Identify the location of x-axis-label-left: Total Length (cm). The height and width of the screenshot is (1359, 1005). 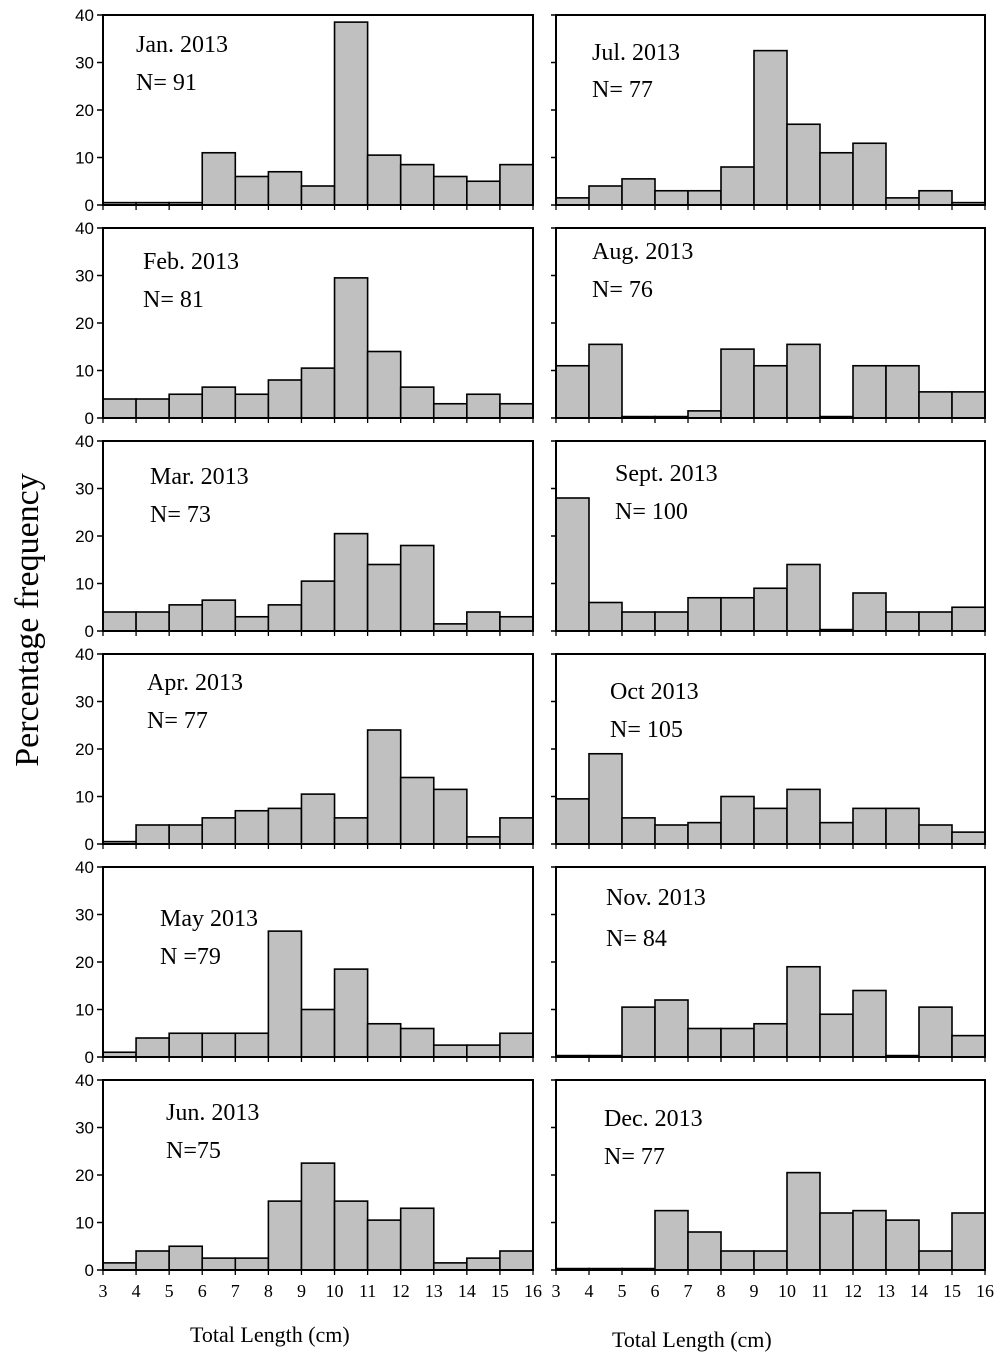
(270, 1334).